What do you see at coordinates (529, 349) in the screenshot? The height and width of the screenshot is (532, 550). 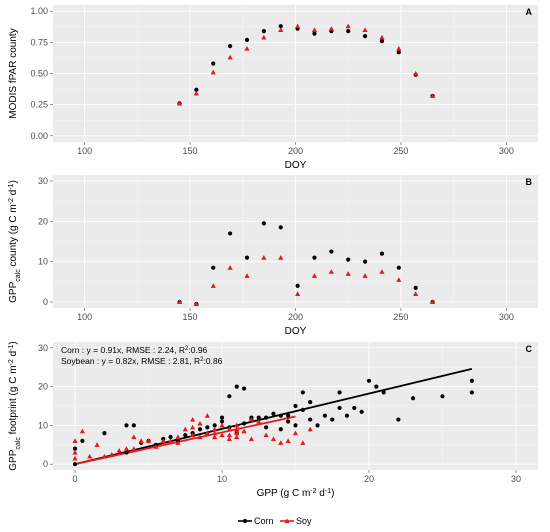 I see `panel-letter: C` at bounding box center [529, 349].